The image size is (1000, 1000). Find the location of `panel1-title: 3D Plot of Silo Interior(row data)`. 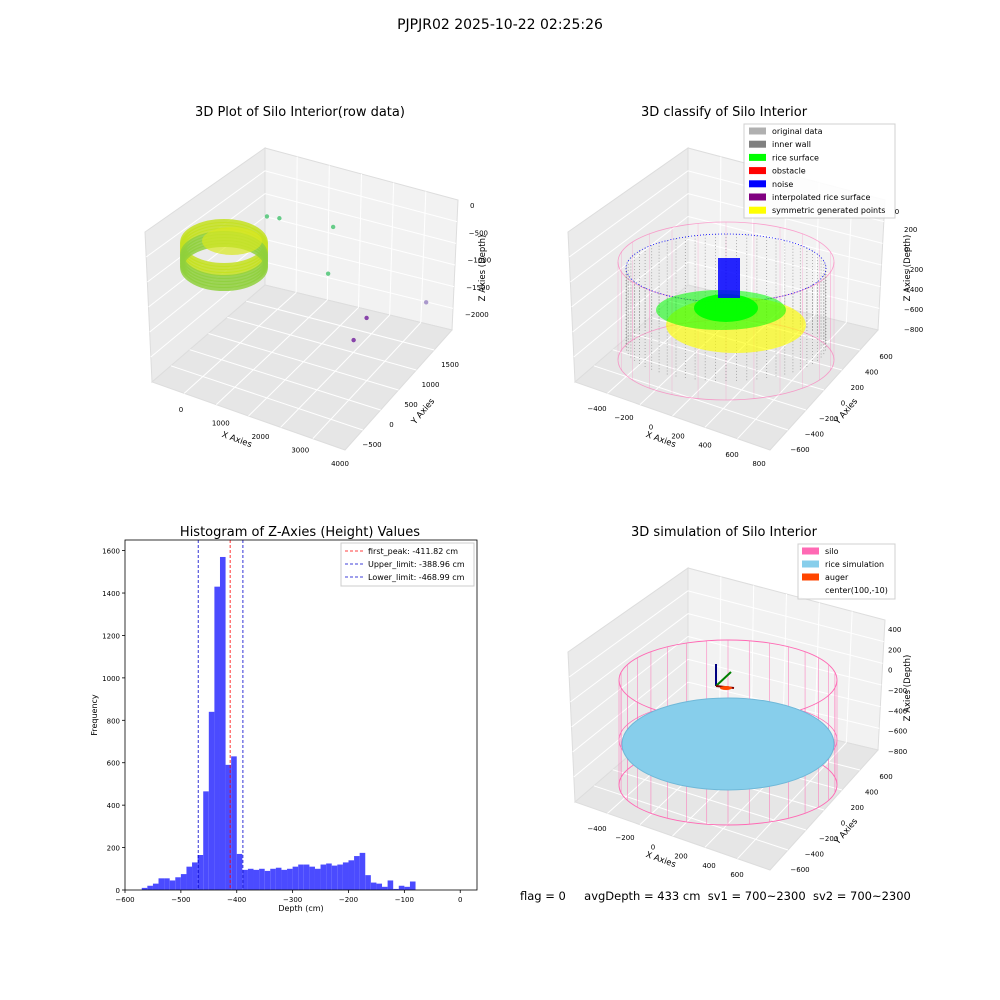

panel1-title: 3D Plot of Silo Interior(row data) is located at coordinates (300, 112).